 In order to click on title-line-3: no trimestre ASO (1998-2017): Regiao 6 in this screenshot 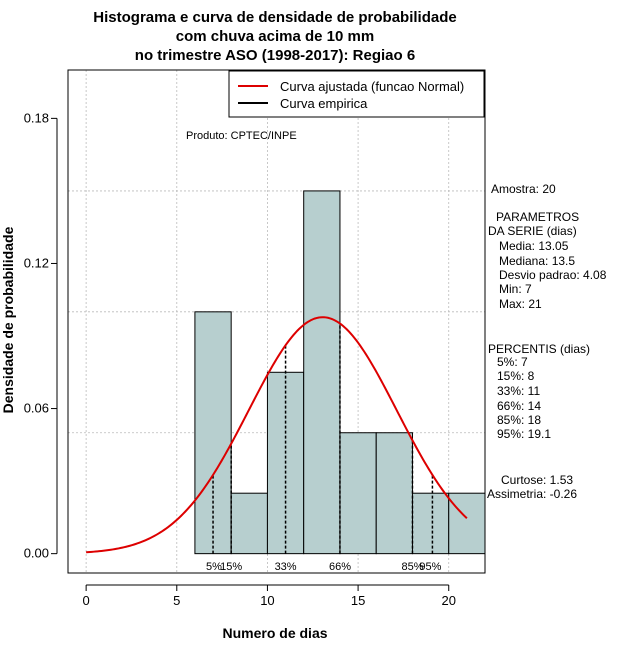, I will do `click(275, 55)`.